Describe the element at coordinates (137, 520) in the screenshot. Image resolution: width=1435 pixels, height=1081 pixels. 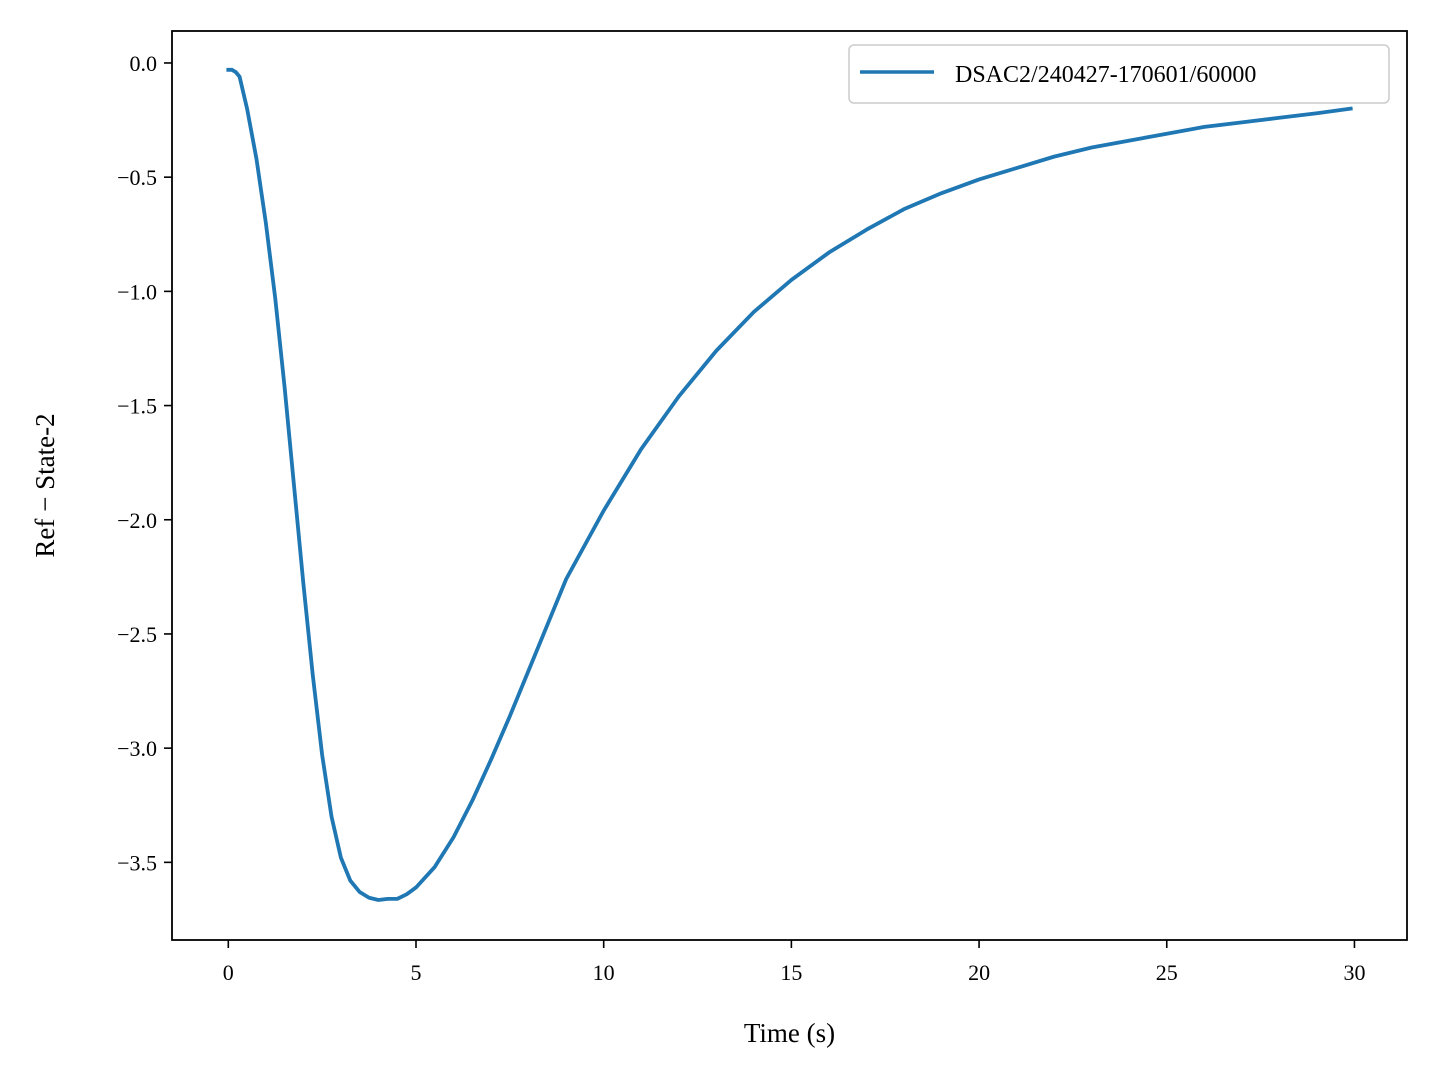
I see `y-tick-label: −2.0` at that location.